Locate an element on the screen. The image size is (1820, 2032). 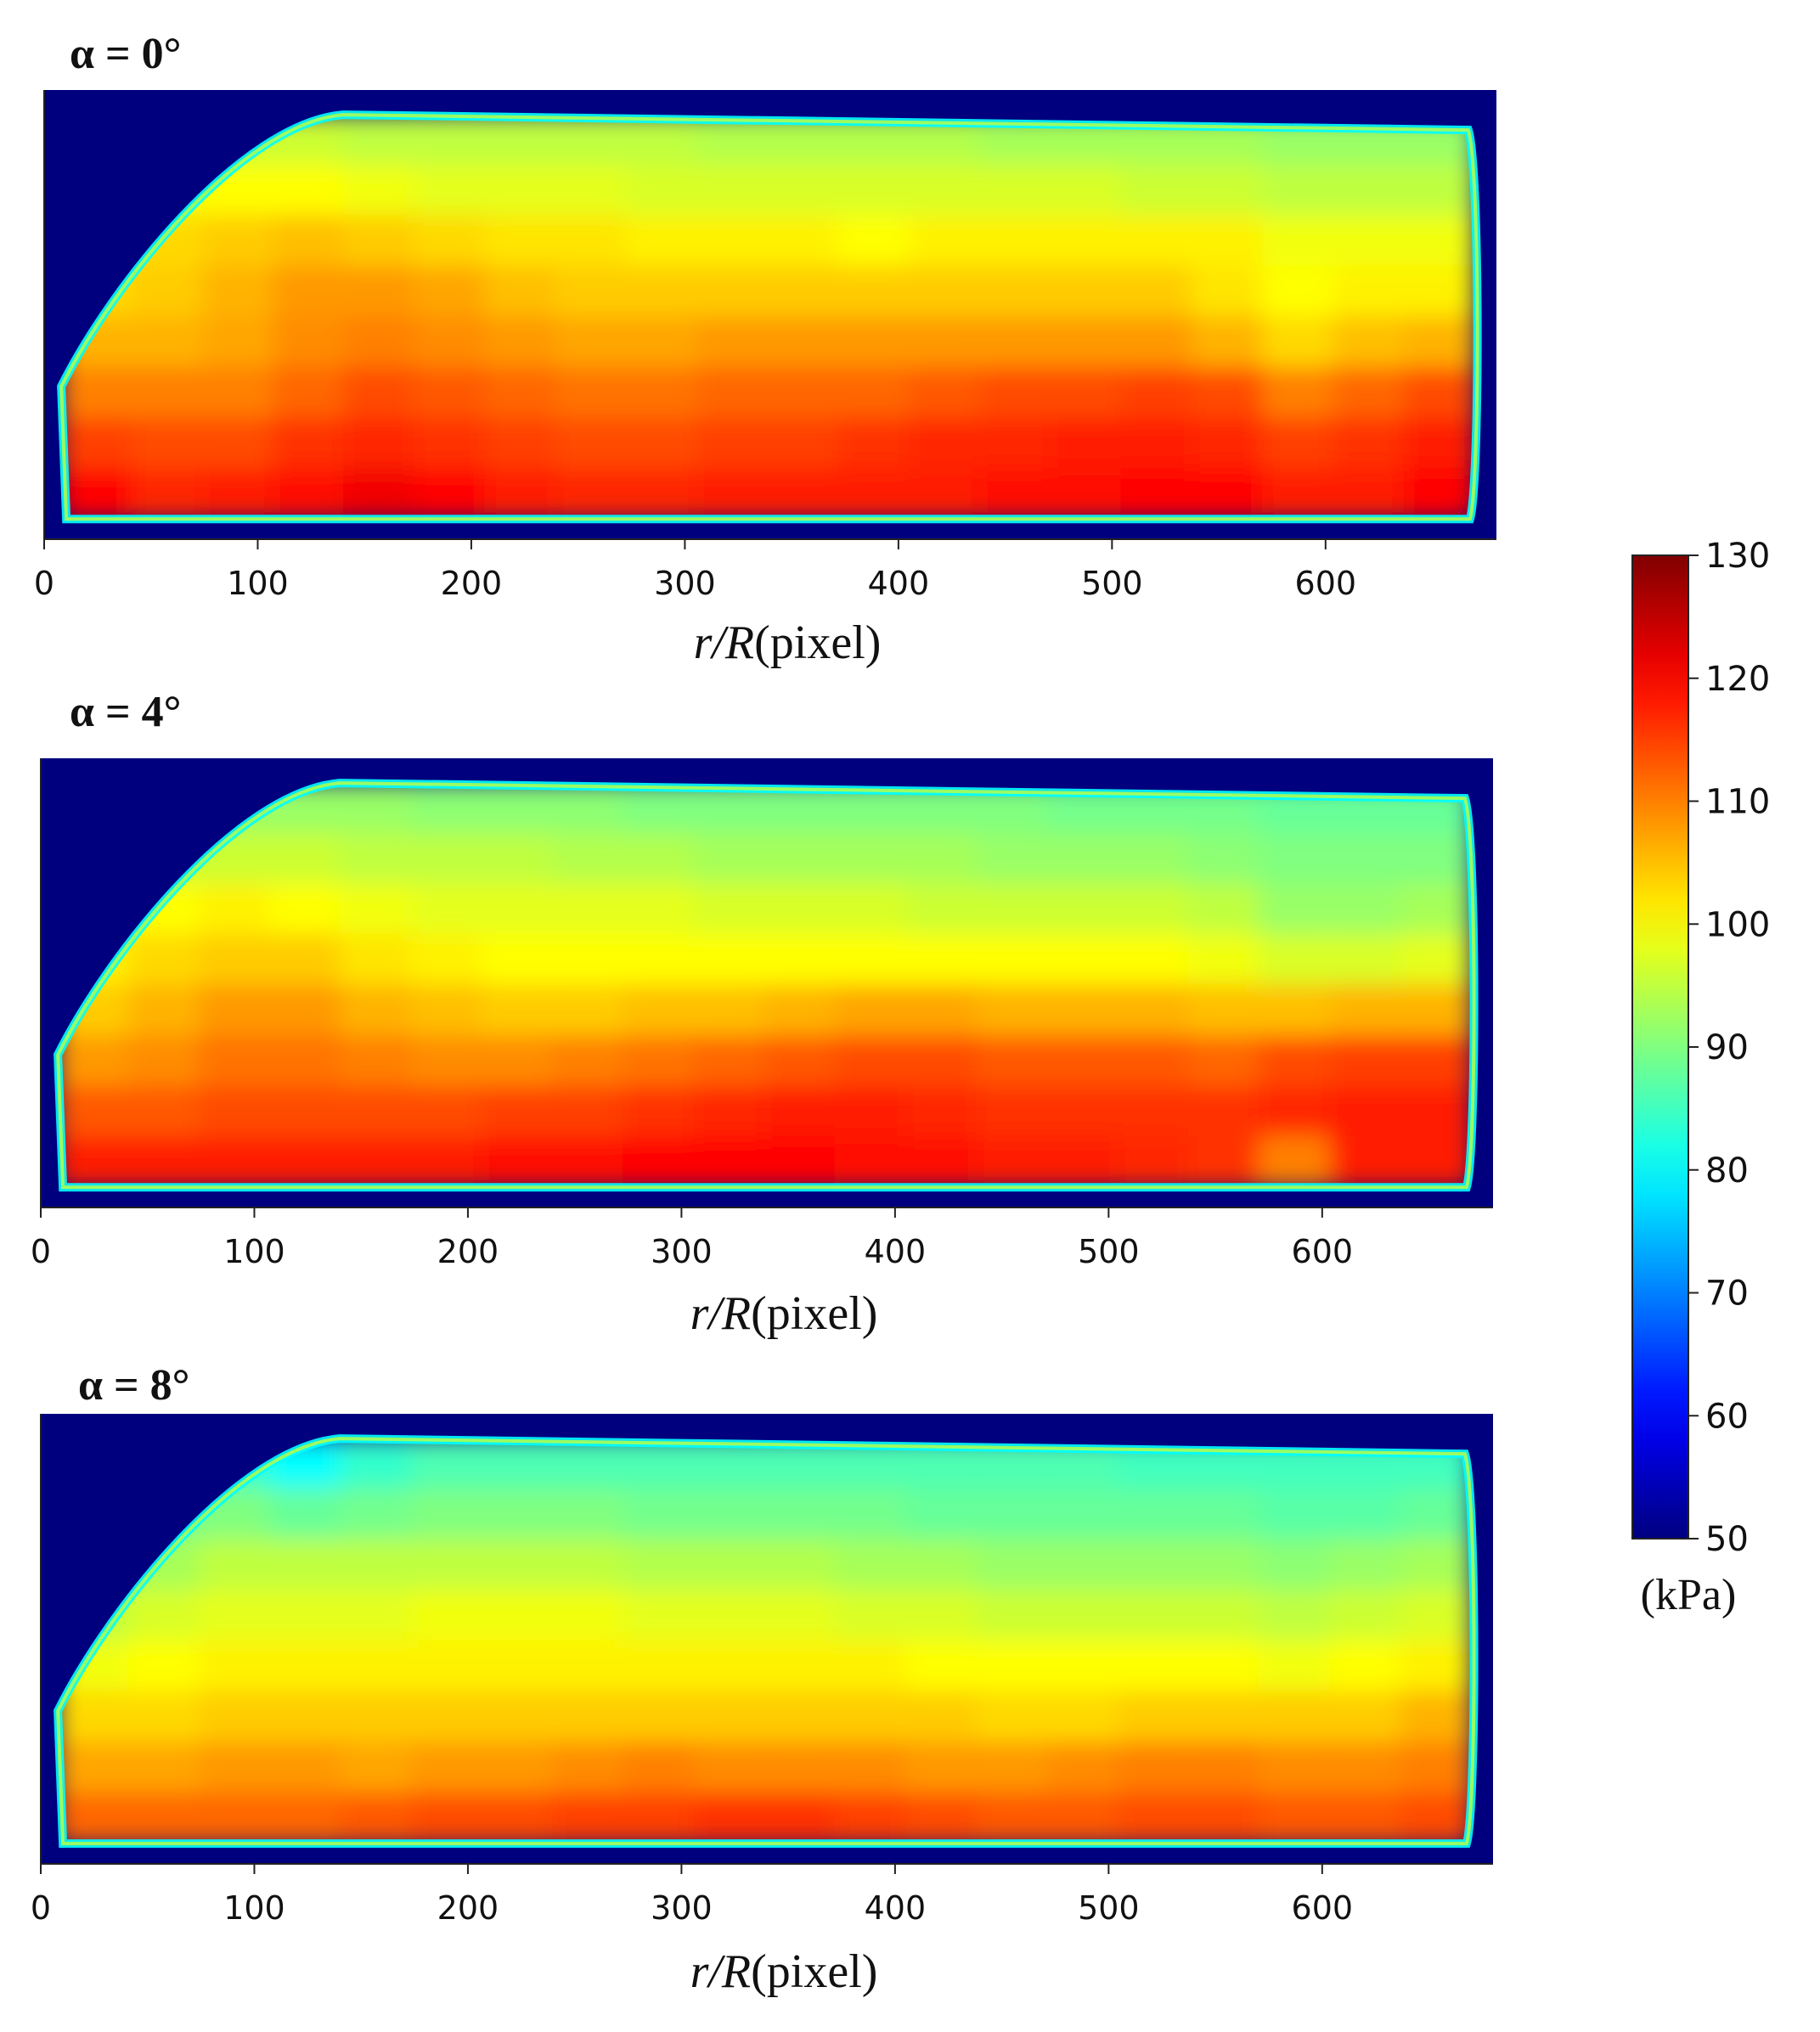
colorbar-unit-label: (kPa) is located at coordinates (1689, 1595).